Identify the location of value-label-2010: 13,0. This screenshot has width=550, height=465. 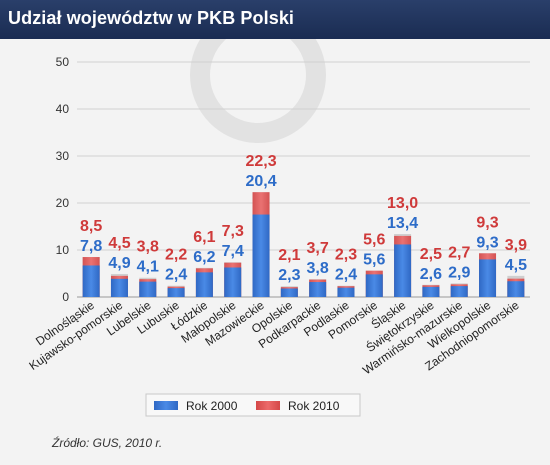
(402, 203).